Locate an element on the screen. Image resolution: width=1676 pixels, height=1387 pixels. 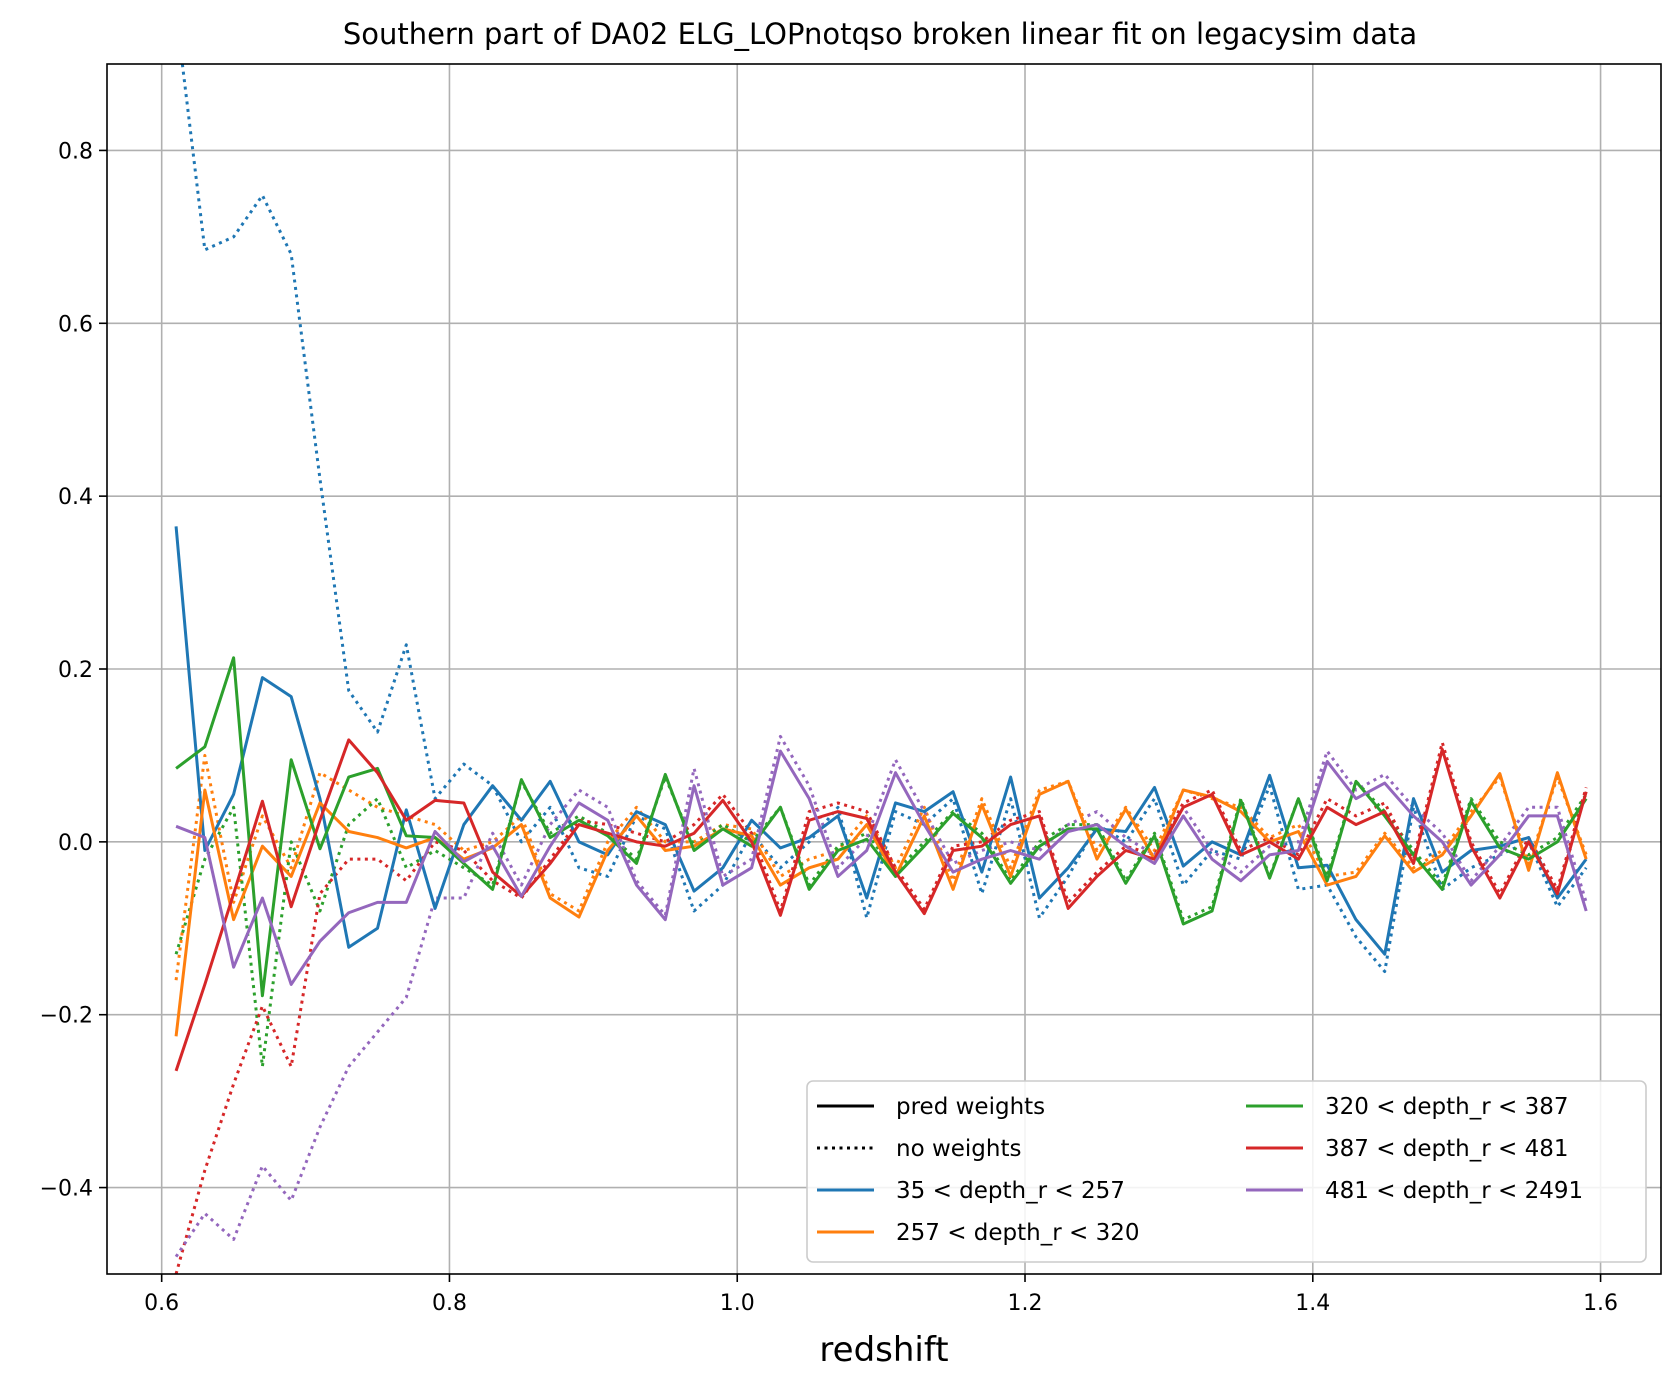
legend-label: 387 < depth_r < 481 is located at coordinates (1447, 1149).